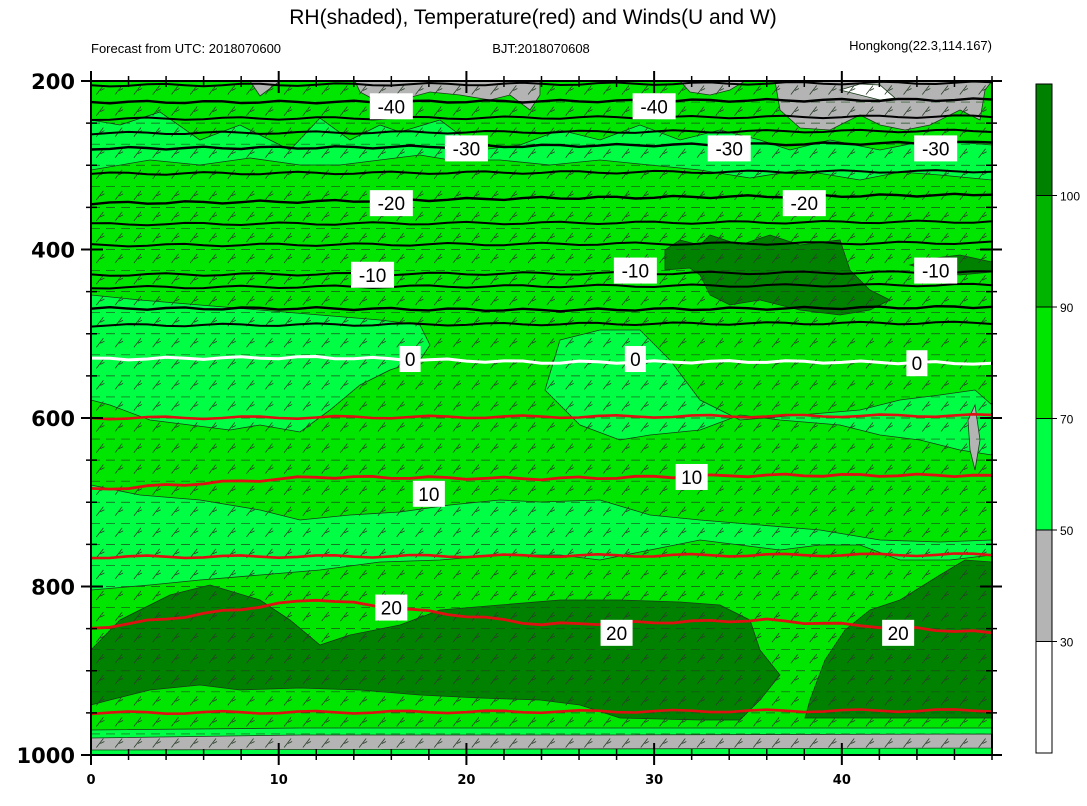 This screenshot has width=1087, height=806. Describe the element at coordinates (53, 251) in the screenshot. I see `y-tick-label: 400` at that location.